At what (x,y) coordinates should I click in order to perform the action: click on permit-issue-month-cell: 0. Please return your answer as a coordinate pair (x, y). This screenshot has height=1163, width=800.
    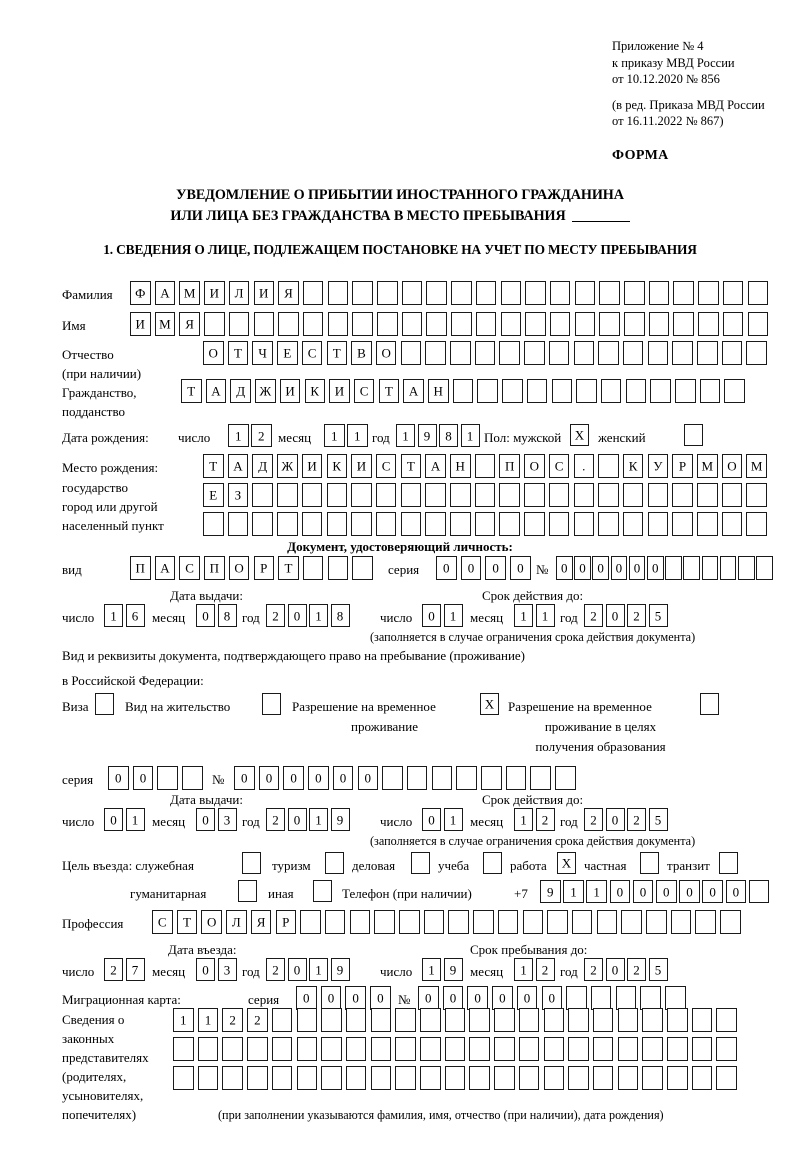
    Looking at the image, I should click on (205, 819).